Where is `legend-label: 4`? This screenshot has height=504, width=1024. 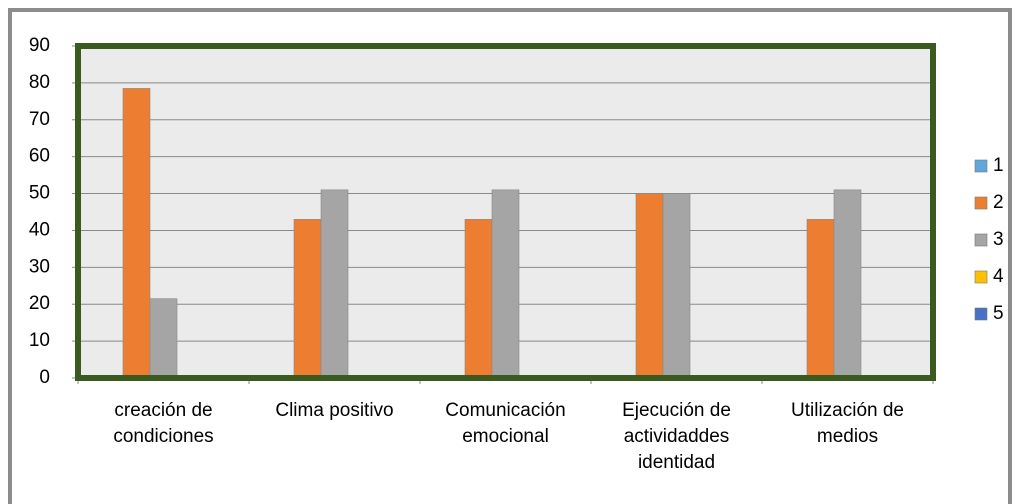 legend-label: 4 is located at coordinates (998, 276).